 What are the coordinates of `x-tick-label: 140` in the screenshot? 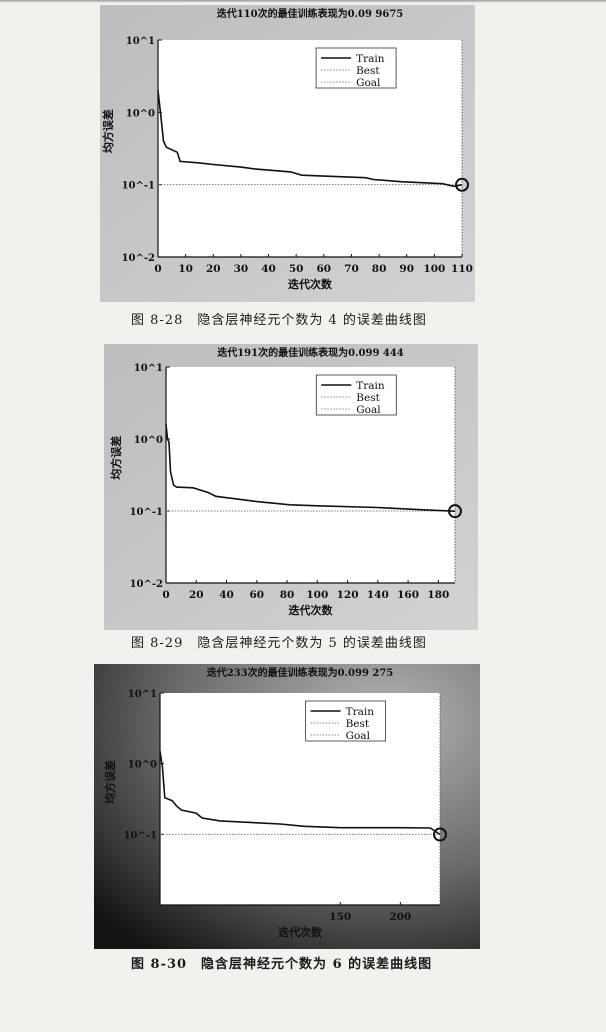 It's located at (378, 595).